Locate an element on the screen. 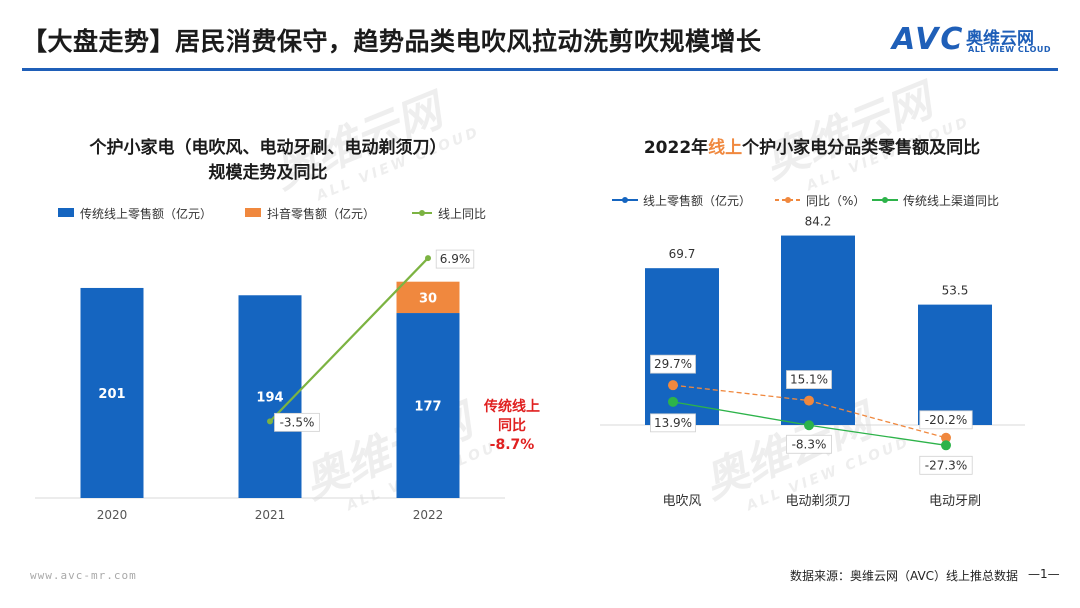  avc-logo: AVC 奥维云网 ALL VIEW CLOUD is located at coordinates (977, 40).